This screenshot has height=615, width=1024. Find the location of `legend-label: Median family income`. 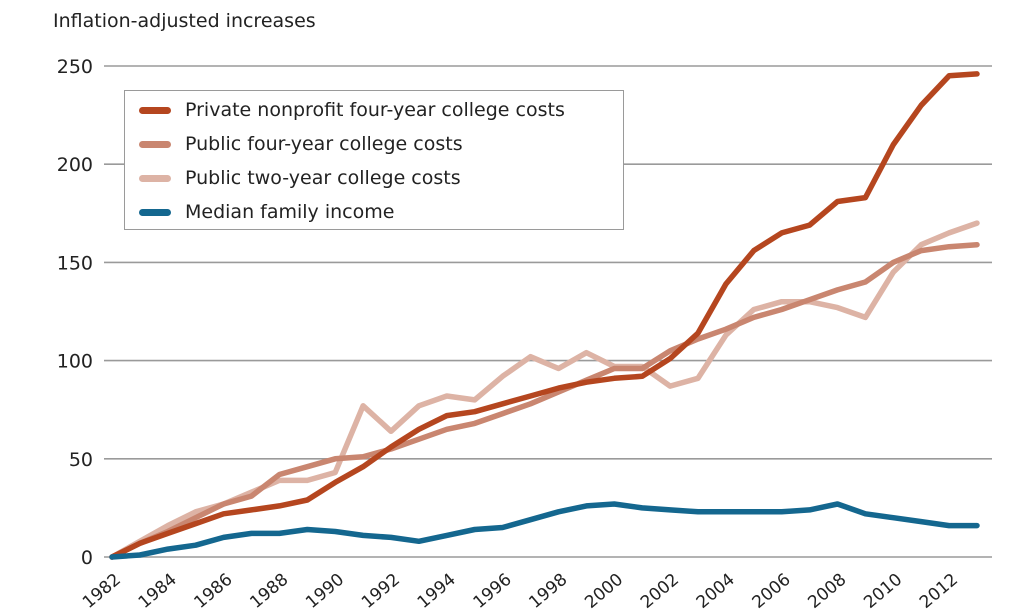

legend-label: Median family income is located at coordinates (290, 212).